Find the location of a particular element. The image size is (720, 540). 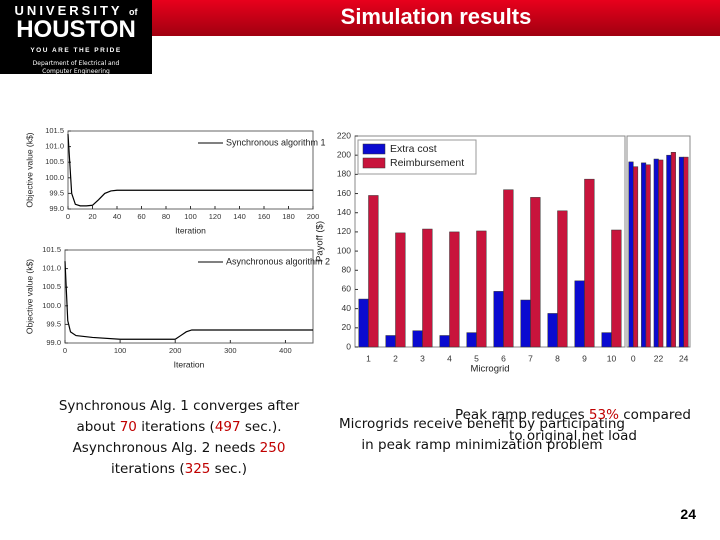

logo-university: UNIVERSITY is located at coordinates (68, 10).